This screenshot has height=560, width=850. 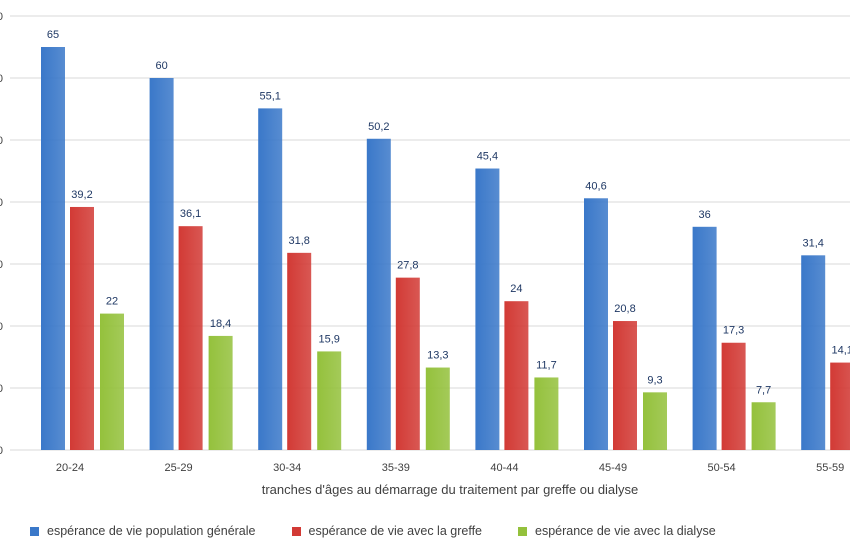 What do you see at coordinates (269, 96) in the screenshot?
I see `data-label: 55,1` at bounding box center [269, 96].